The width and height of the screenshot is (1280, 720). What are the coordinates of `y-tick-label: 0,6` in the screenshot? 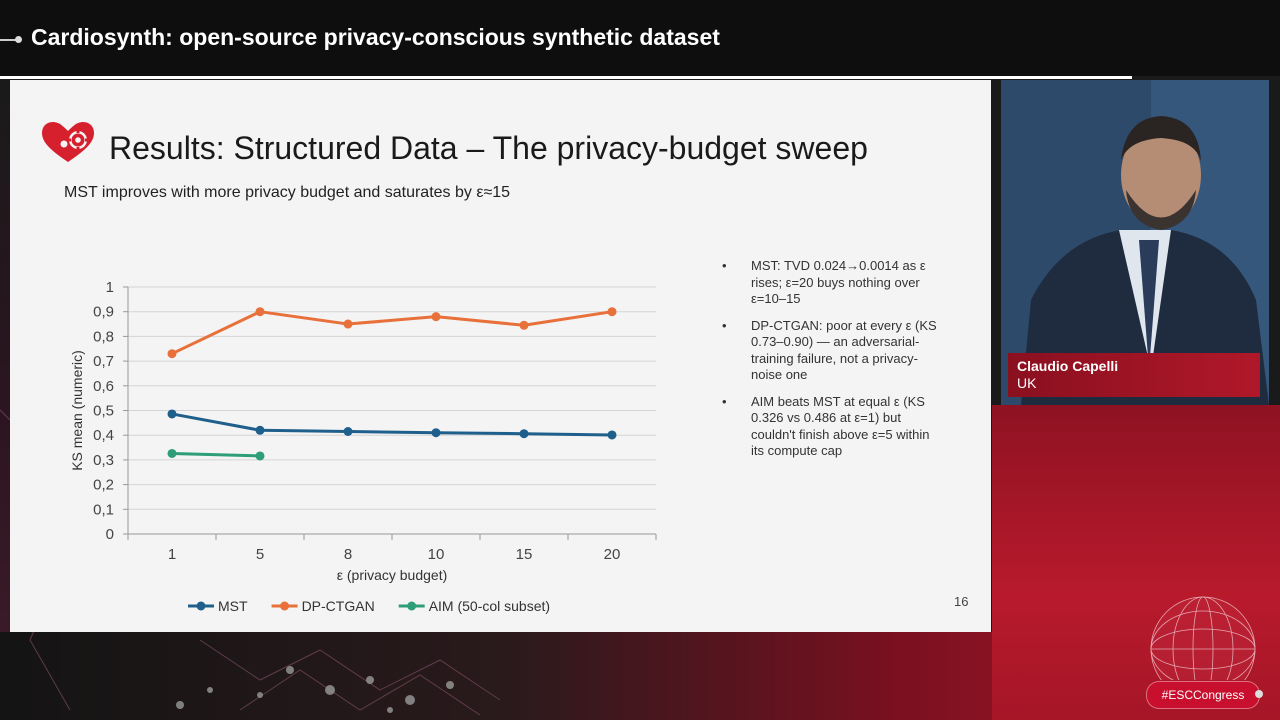 It's located at (103, 386).